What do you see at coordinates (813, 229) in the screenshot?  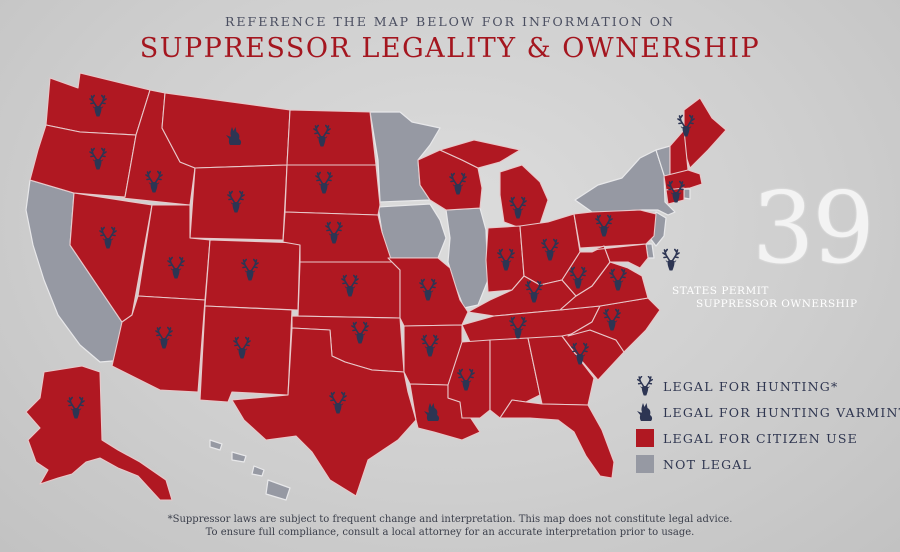 I see `states-count: 39` at bounding box center [813, 229].